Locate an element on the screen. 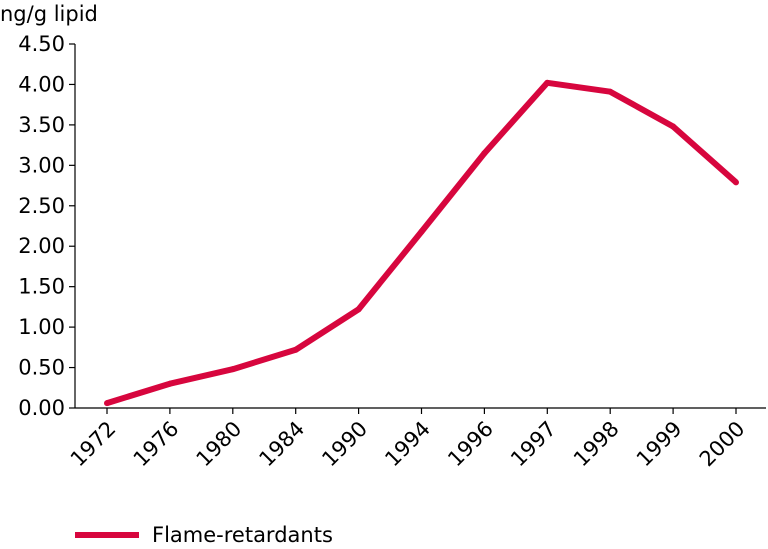  y-tick-label: 4.00 is located at coordinates (41, 84).